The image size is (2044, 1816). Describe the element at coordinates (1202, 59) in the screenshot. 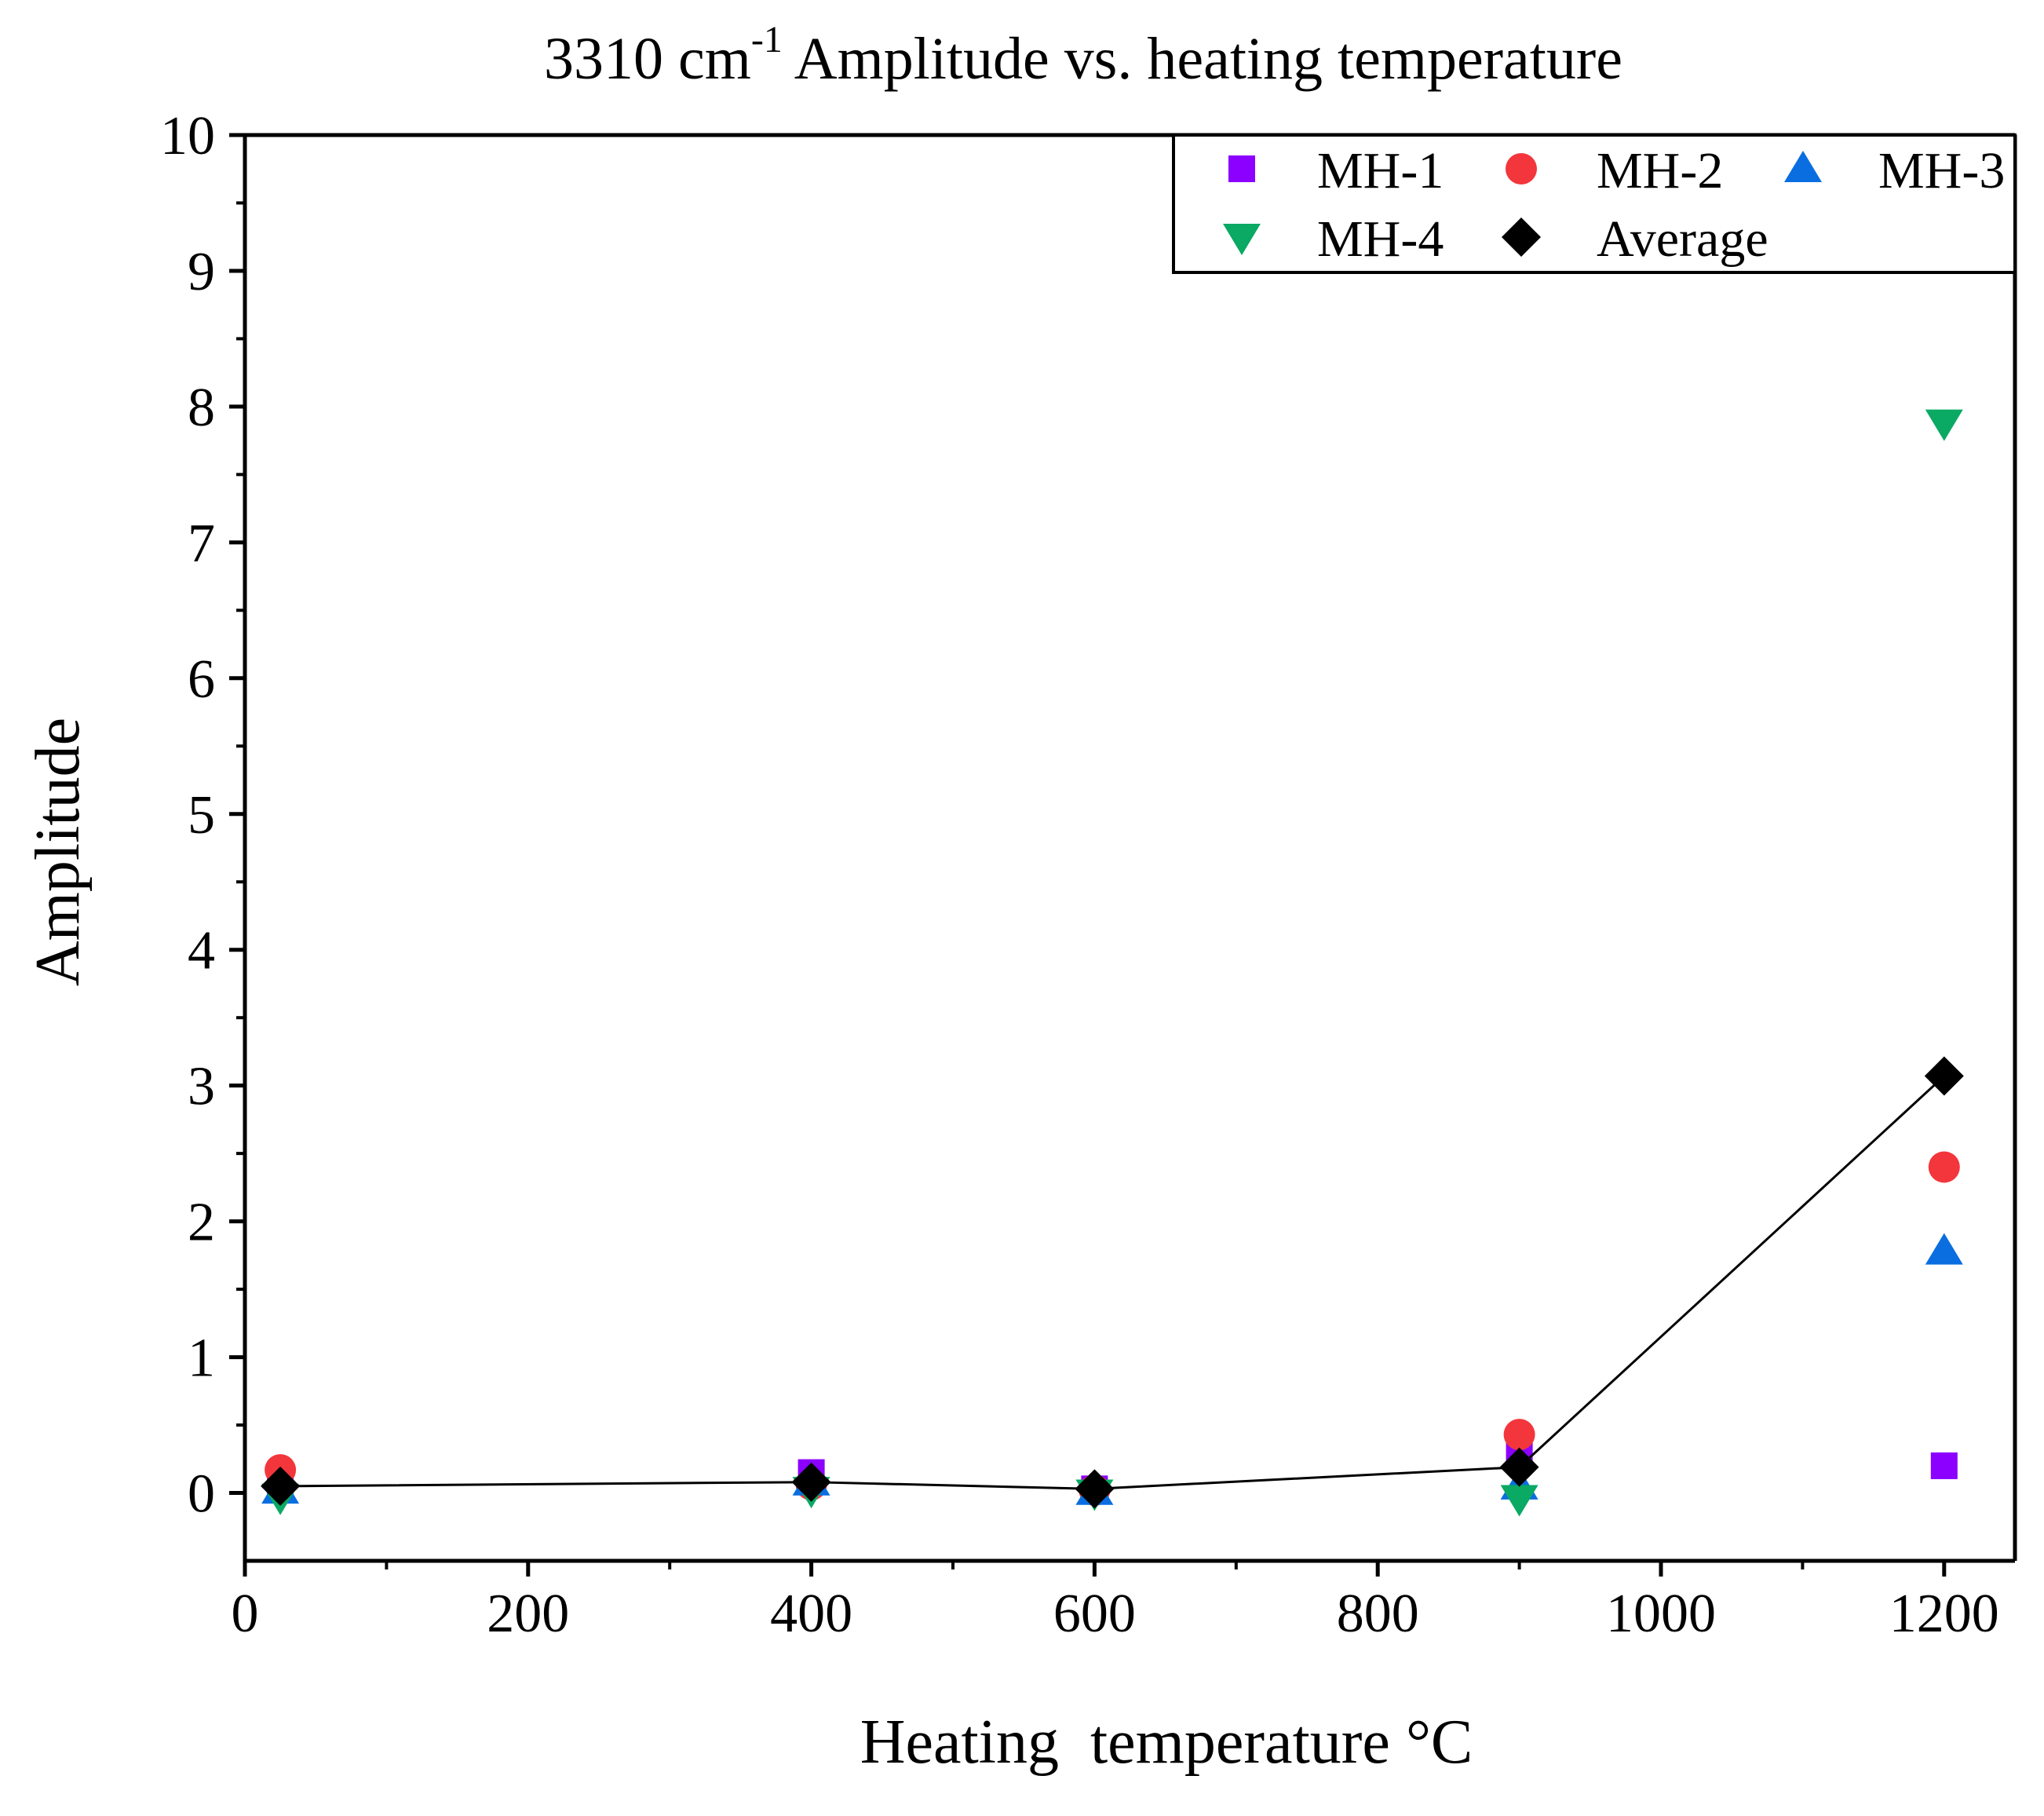

I see `chart-title-rest: Amplitude vs. heating temperature` at that location.